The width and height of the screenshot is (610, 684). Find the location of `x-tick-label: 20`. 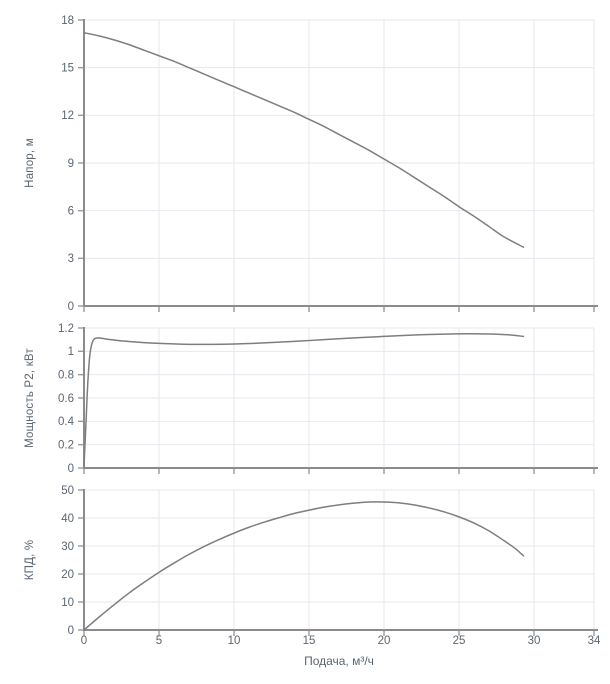

x-tick-label: 20 is located at coordinates (384, 641).